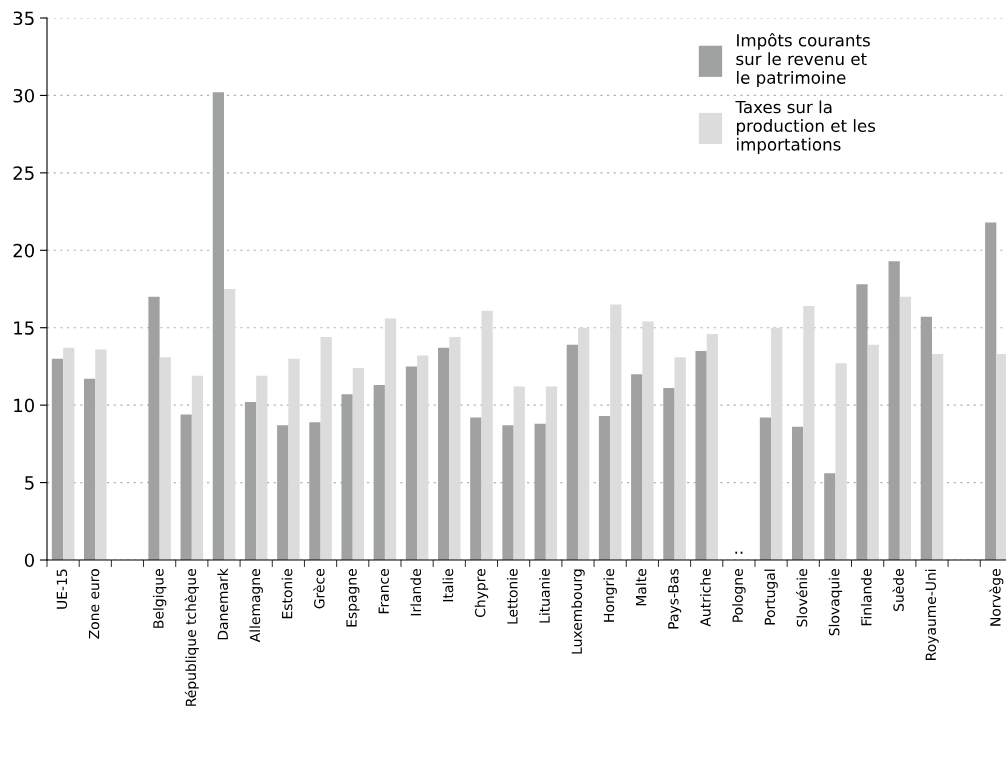  I want to click on x-tick-label: Norvège, so click(996, 597).